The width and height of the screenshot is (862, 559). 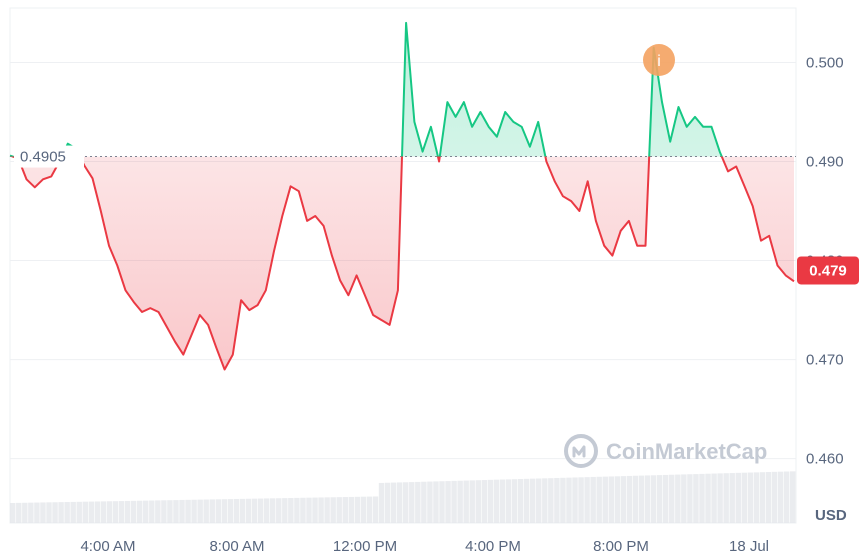 I want to click on reference-value: 0.4905, so click(x=43, y=157).